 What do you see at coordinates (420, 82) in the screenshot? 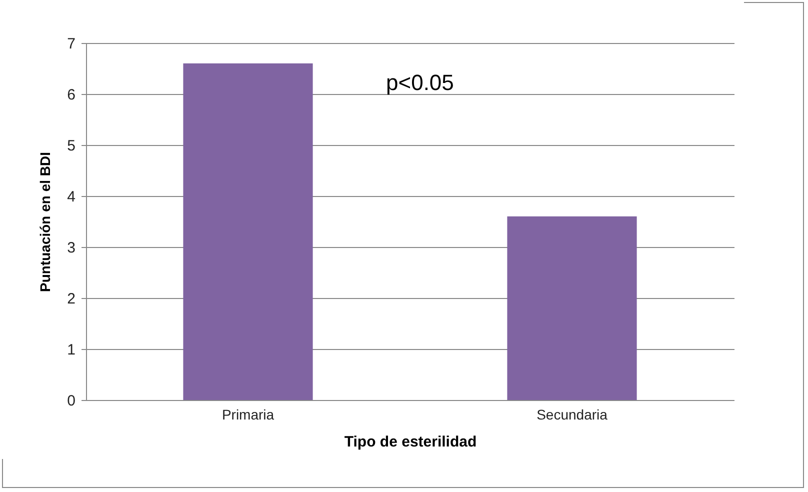
I see `annotation: p<0.05` at bounding box center [420, 82].